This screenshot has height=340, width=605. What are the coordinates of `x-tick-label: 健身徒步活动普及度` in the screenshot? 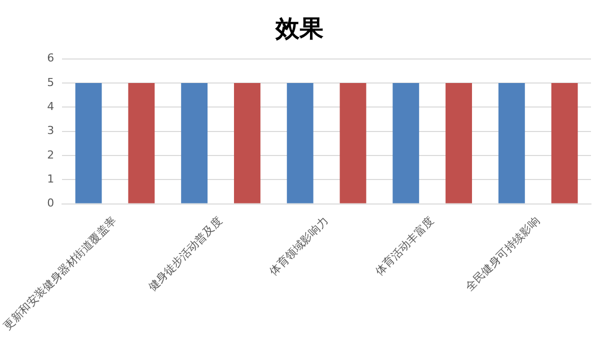 It's located at (185, 254).